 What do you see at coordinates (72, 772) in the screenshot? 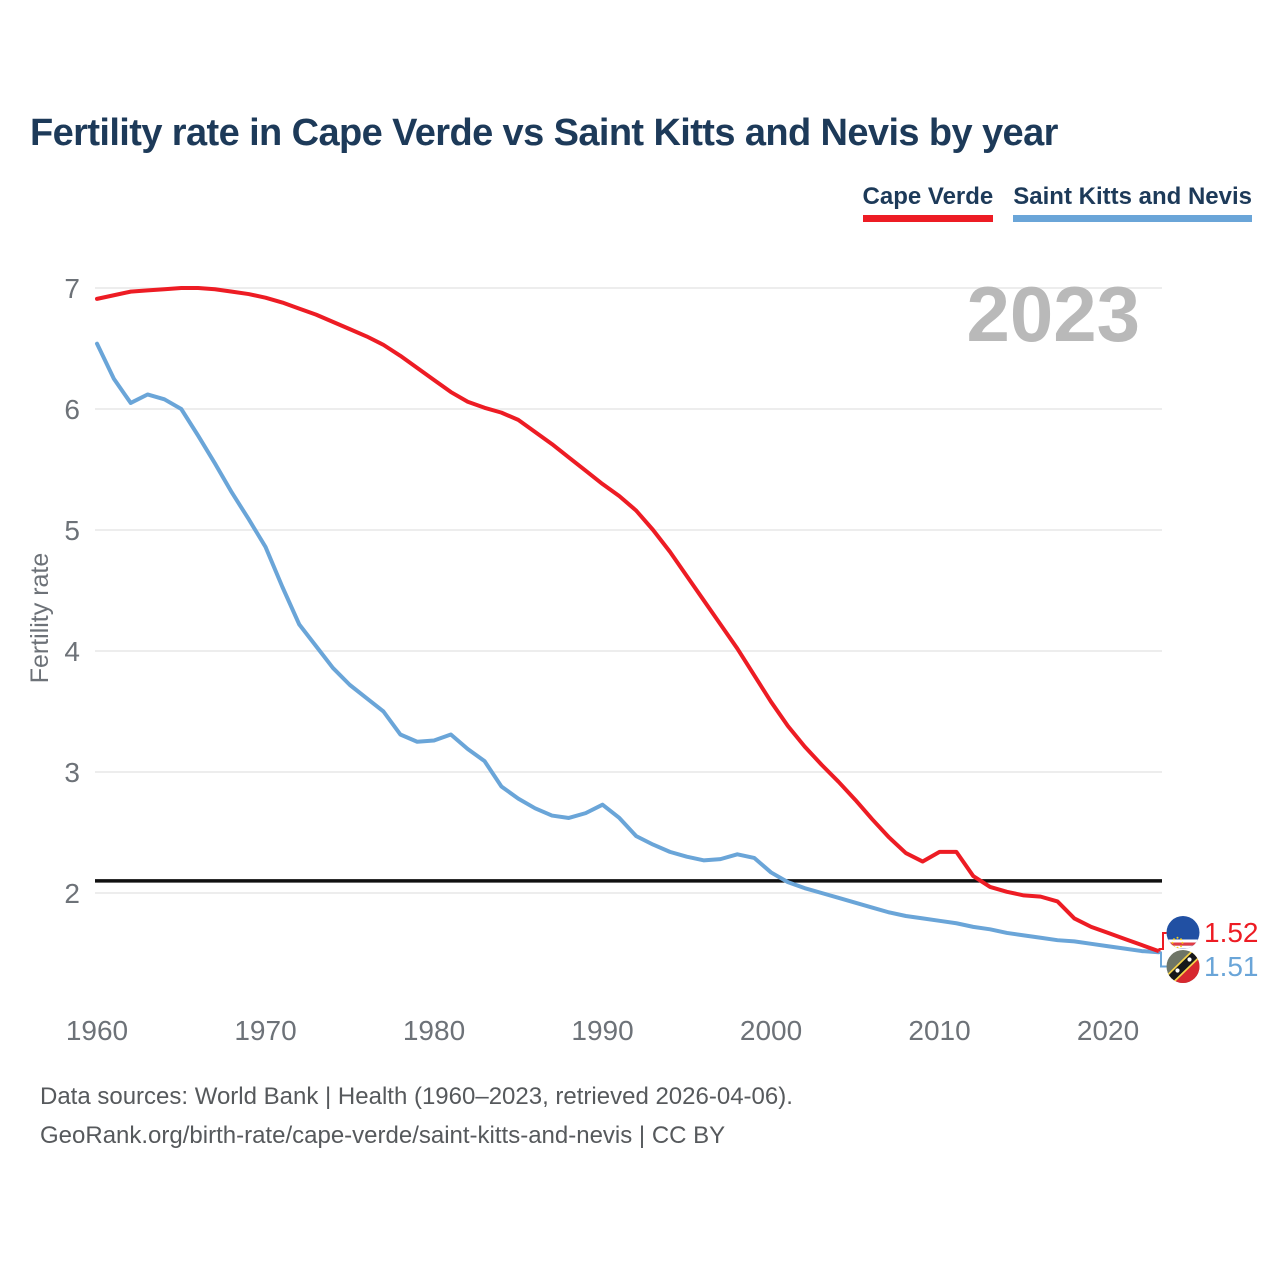
I see `y-tick-label: 3` at bounding box center [72, 772].